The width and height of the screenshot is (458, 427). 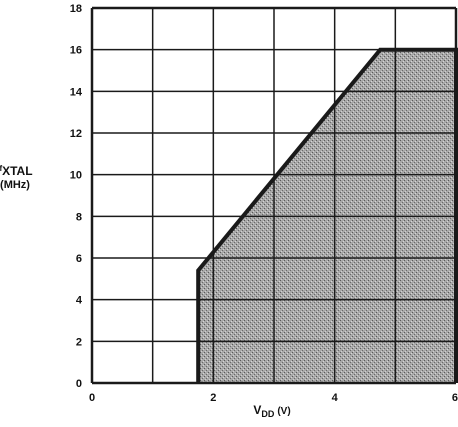 What do you see at coordinates (79, 384) in the screenshot?
I see `y-tick-label: 0` at bounding box center [79, 384].